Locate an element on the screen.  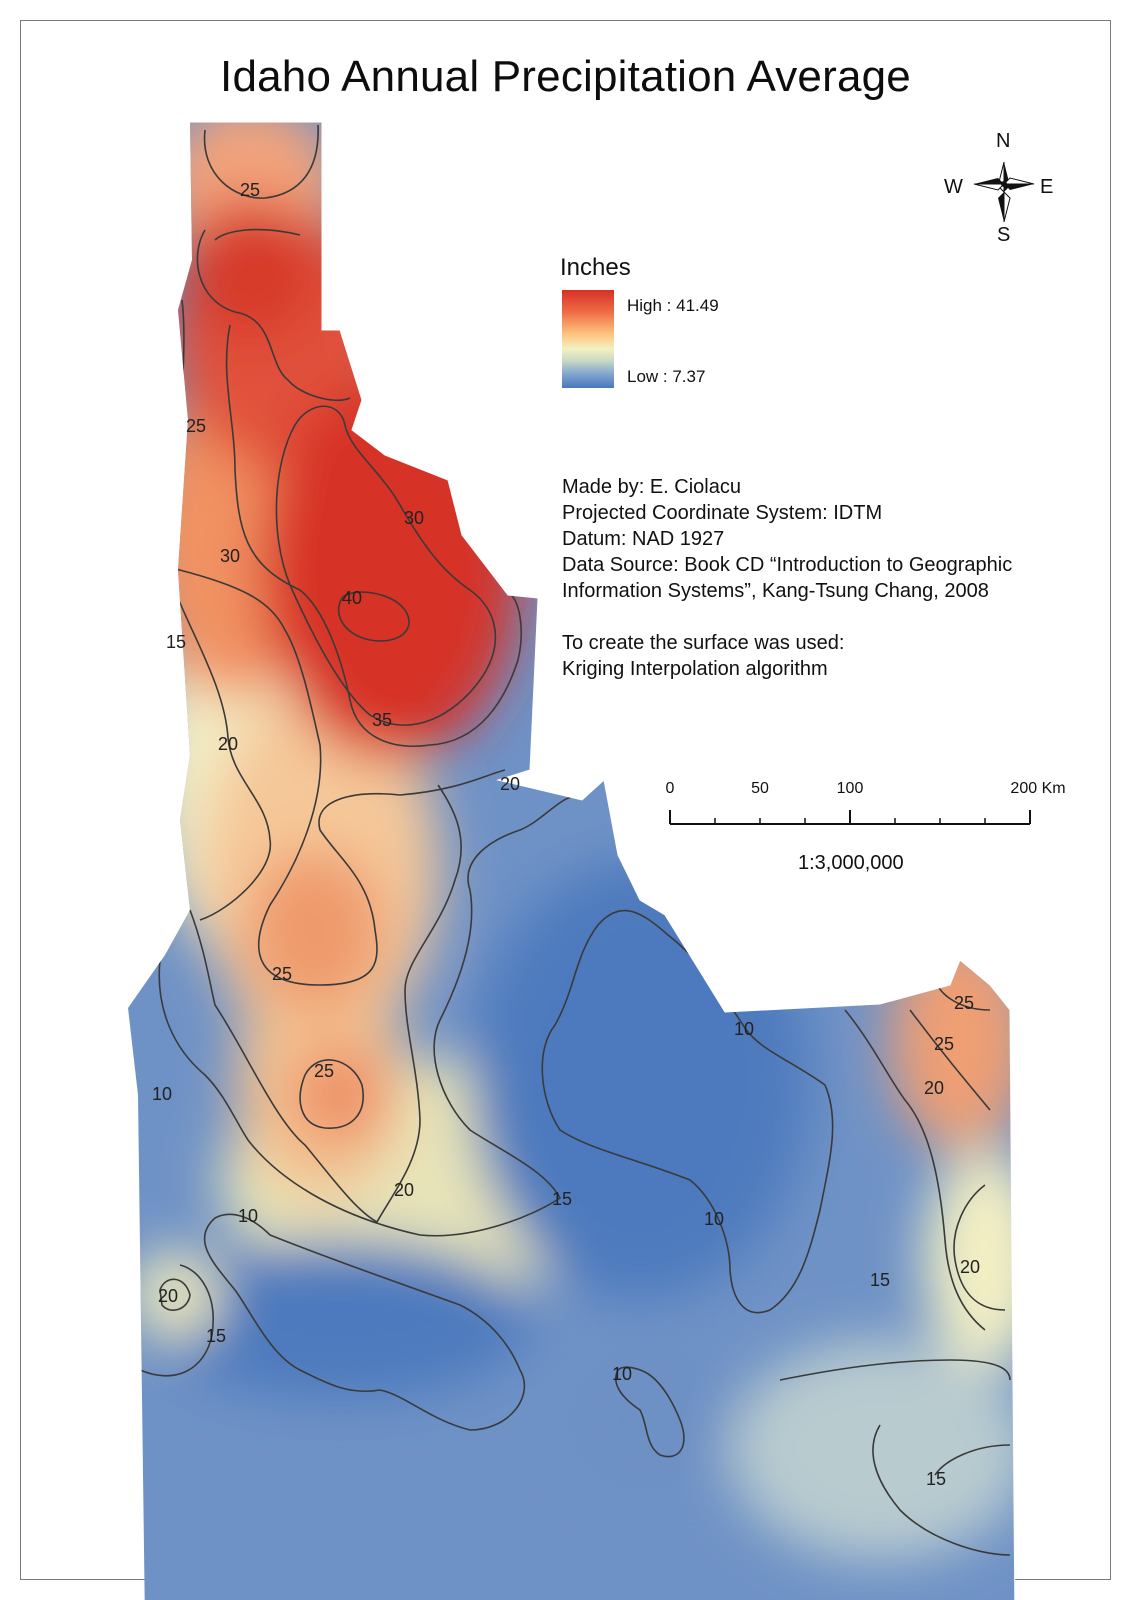
credit-datum: Datum: NAD 1927 is located at coordinates (643, 539).